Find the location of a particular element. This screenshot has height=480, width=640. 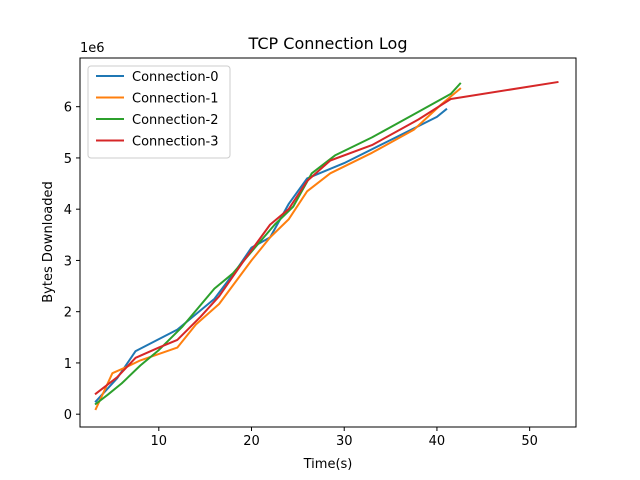

y-axis-label: Bytes Downloaded is located at coordinates (48, 241).